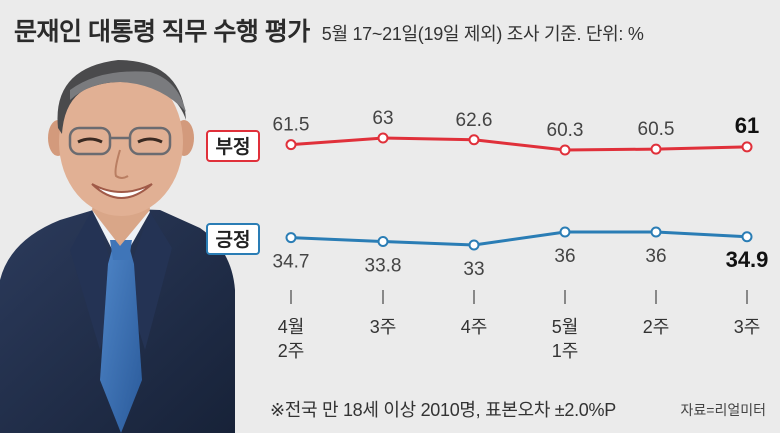 The image size is (780, 433). What do you see at coordinates (474, 327) in the screenshot?
I see `x-tick-label: 4주` at bounding box center [474, 327].